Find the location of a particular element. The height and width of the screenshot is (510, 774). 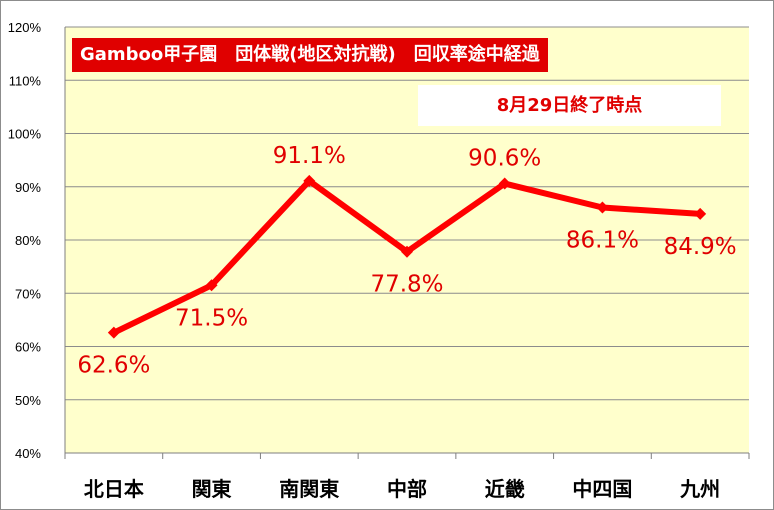

chart-title: Gamboo甲子園 団体戦(地区対抗戦) 回収率途中経過 is located at coordinates (310, 55).